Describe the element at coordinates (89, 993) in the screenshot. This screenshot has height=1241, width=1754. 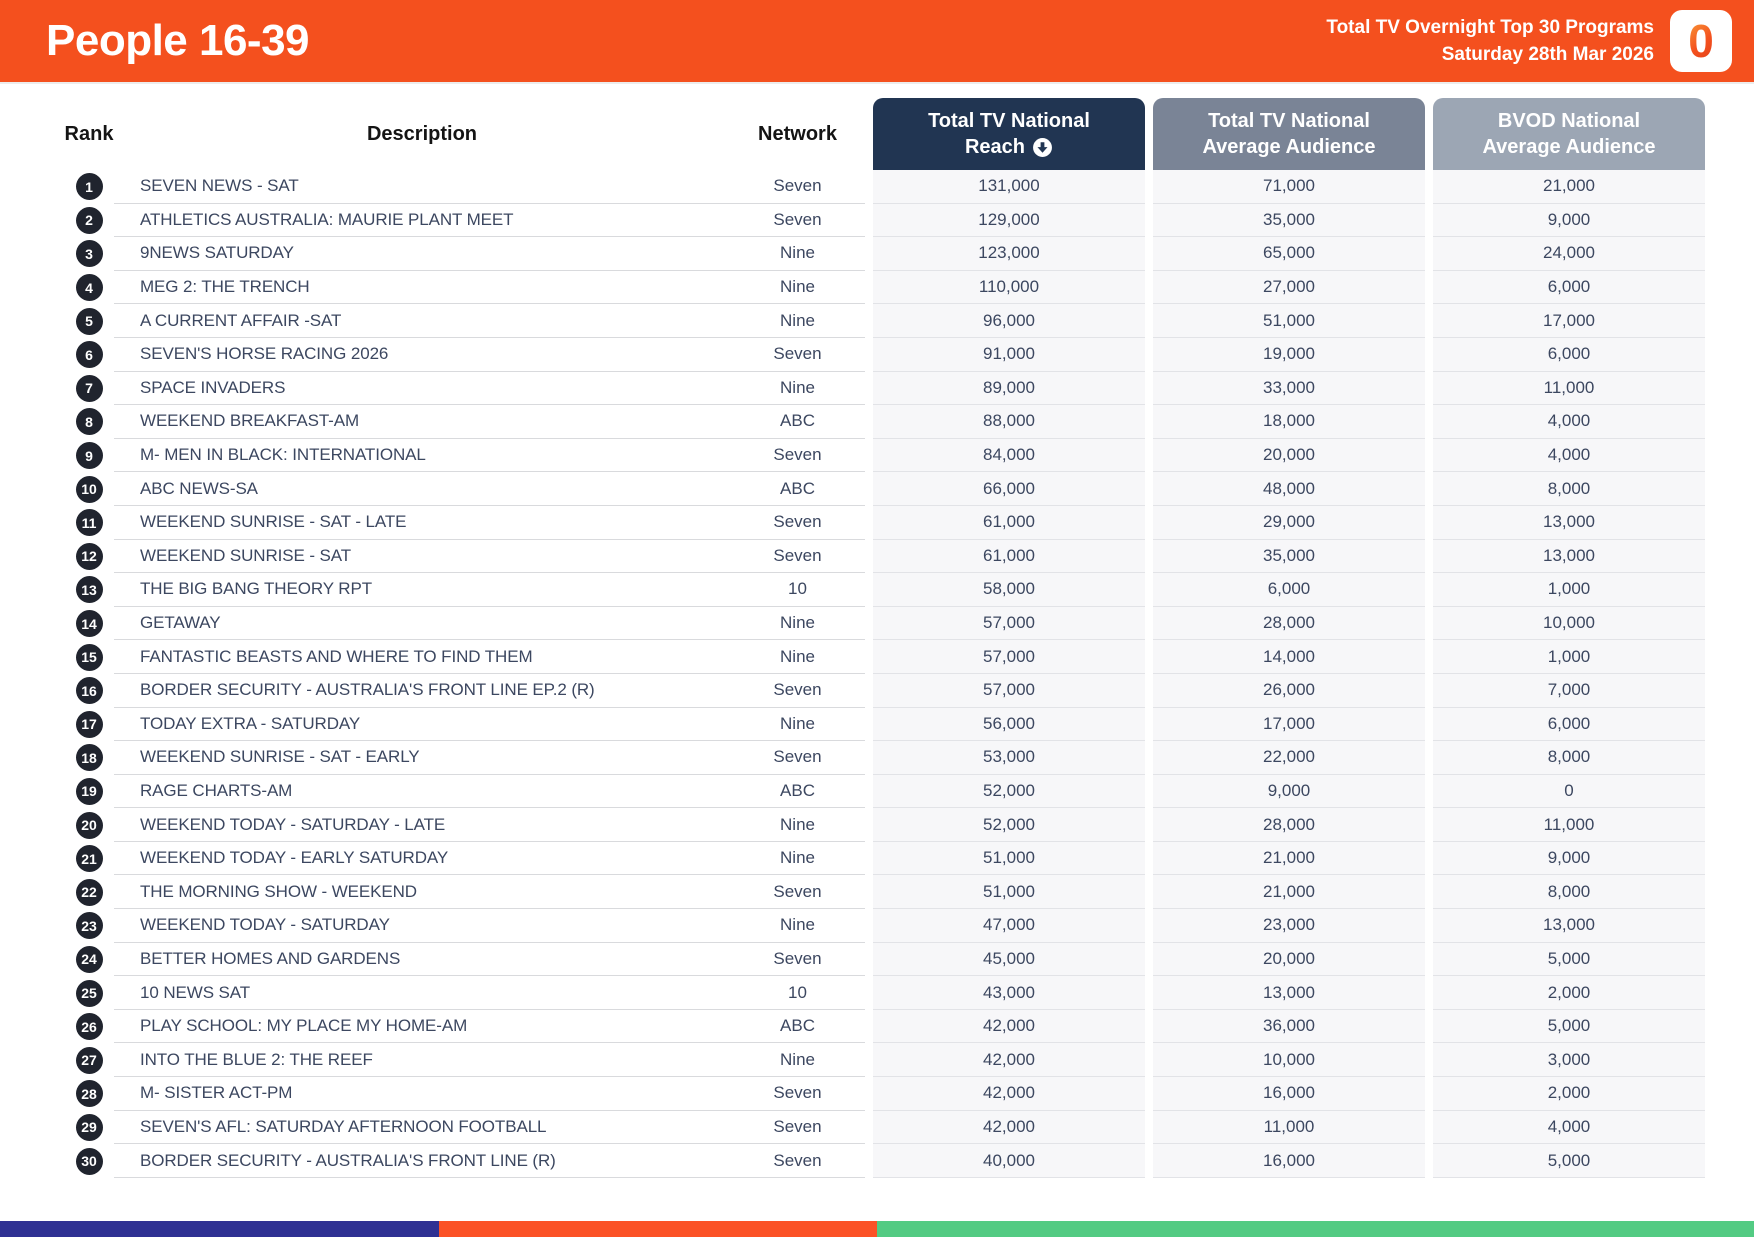
I see `rank-badge: 25` at that location.